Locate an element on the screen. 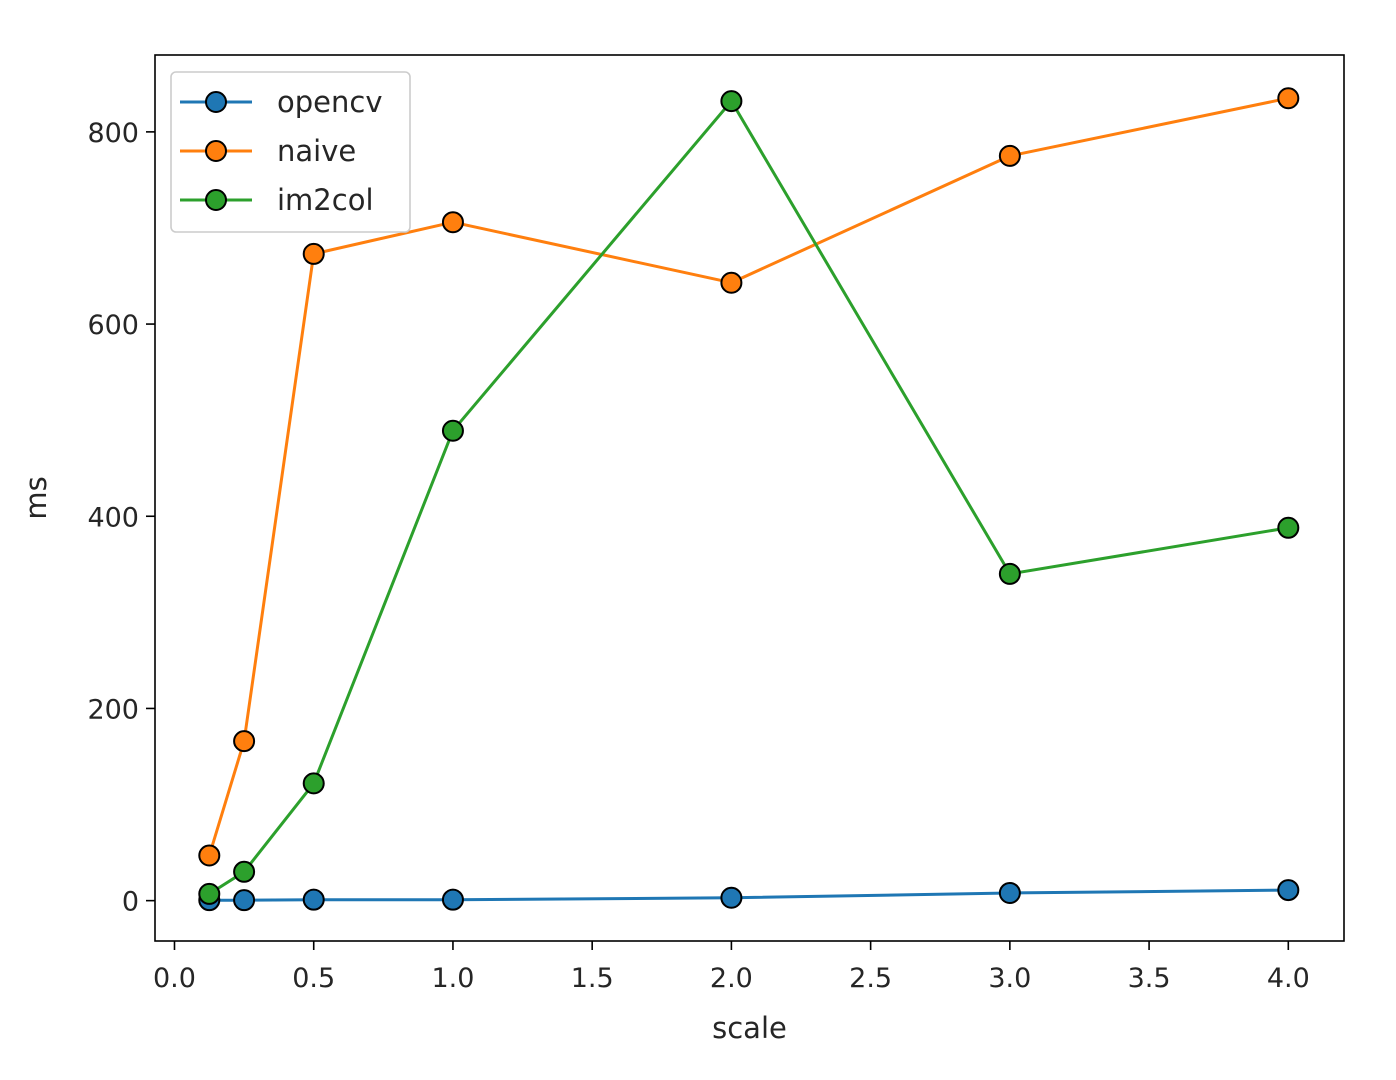 The height and width of the screenshot is (1080, 1396). x-tick-label: 3.0 is located at coordinates (1009, 978).